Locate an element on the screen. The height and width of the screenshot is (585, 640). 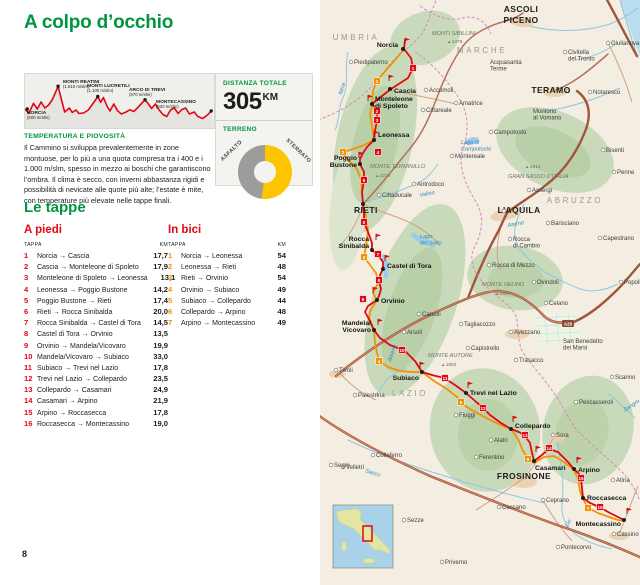
divider is located at coordinates (264, 120).